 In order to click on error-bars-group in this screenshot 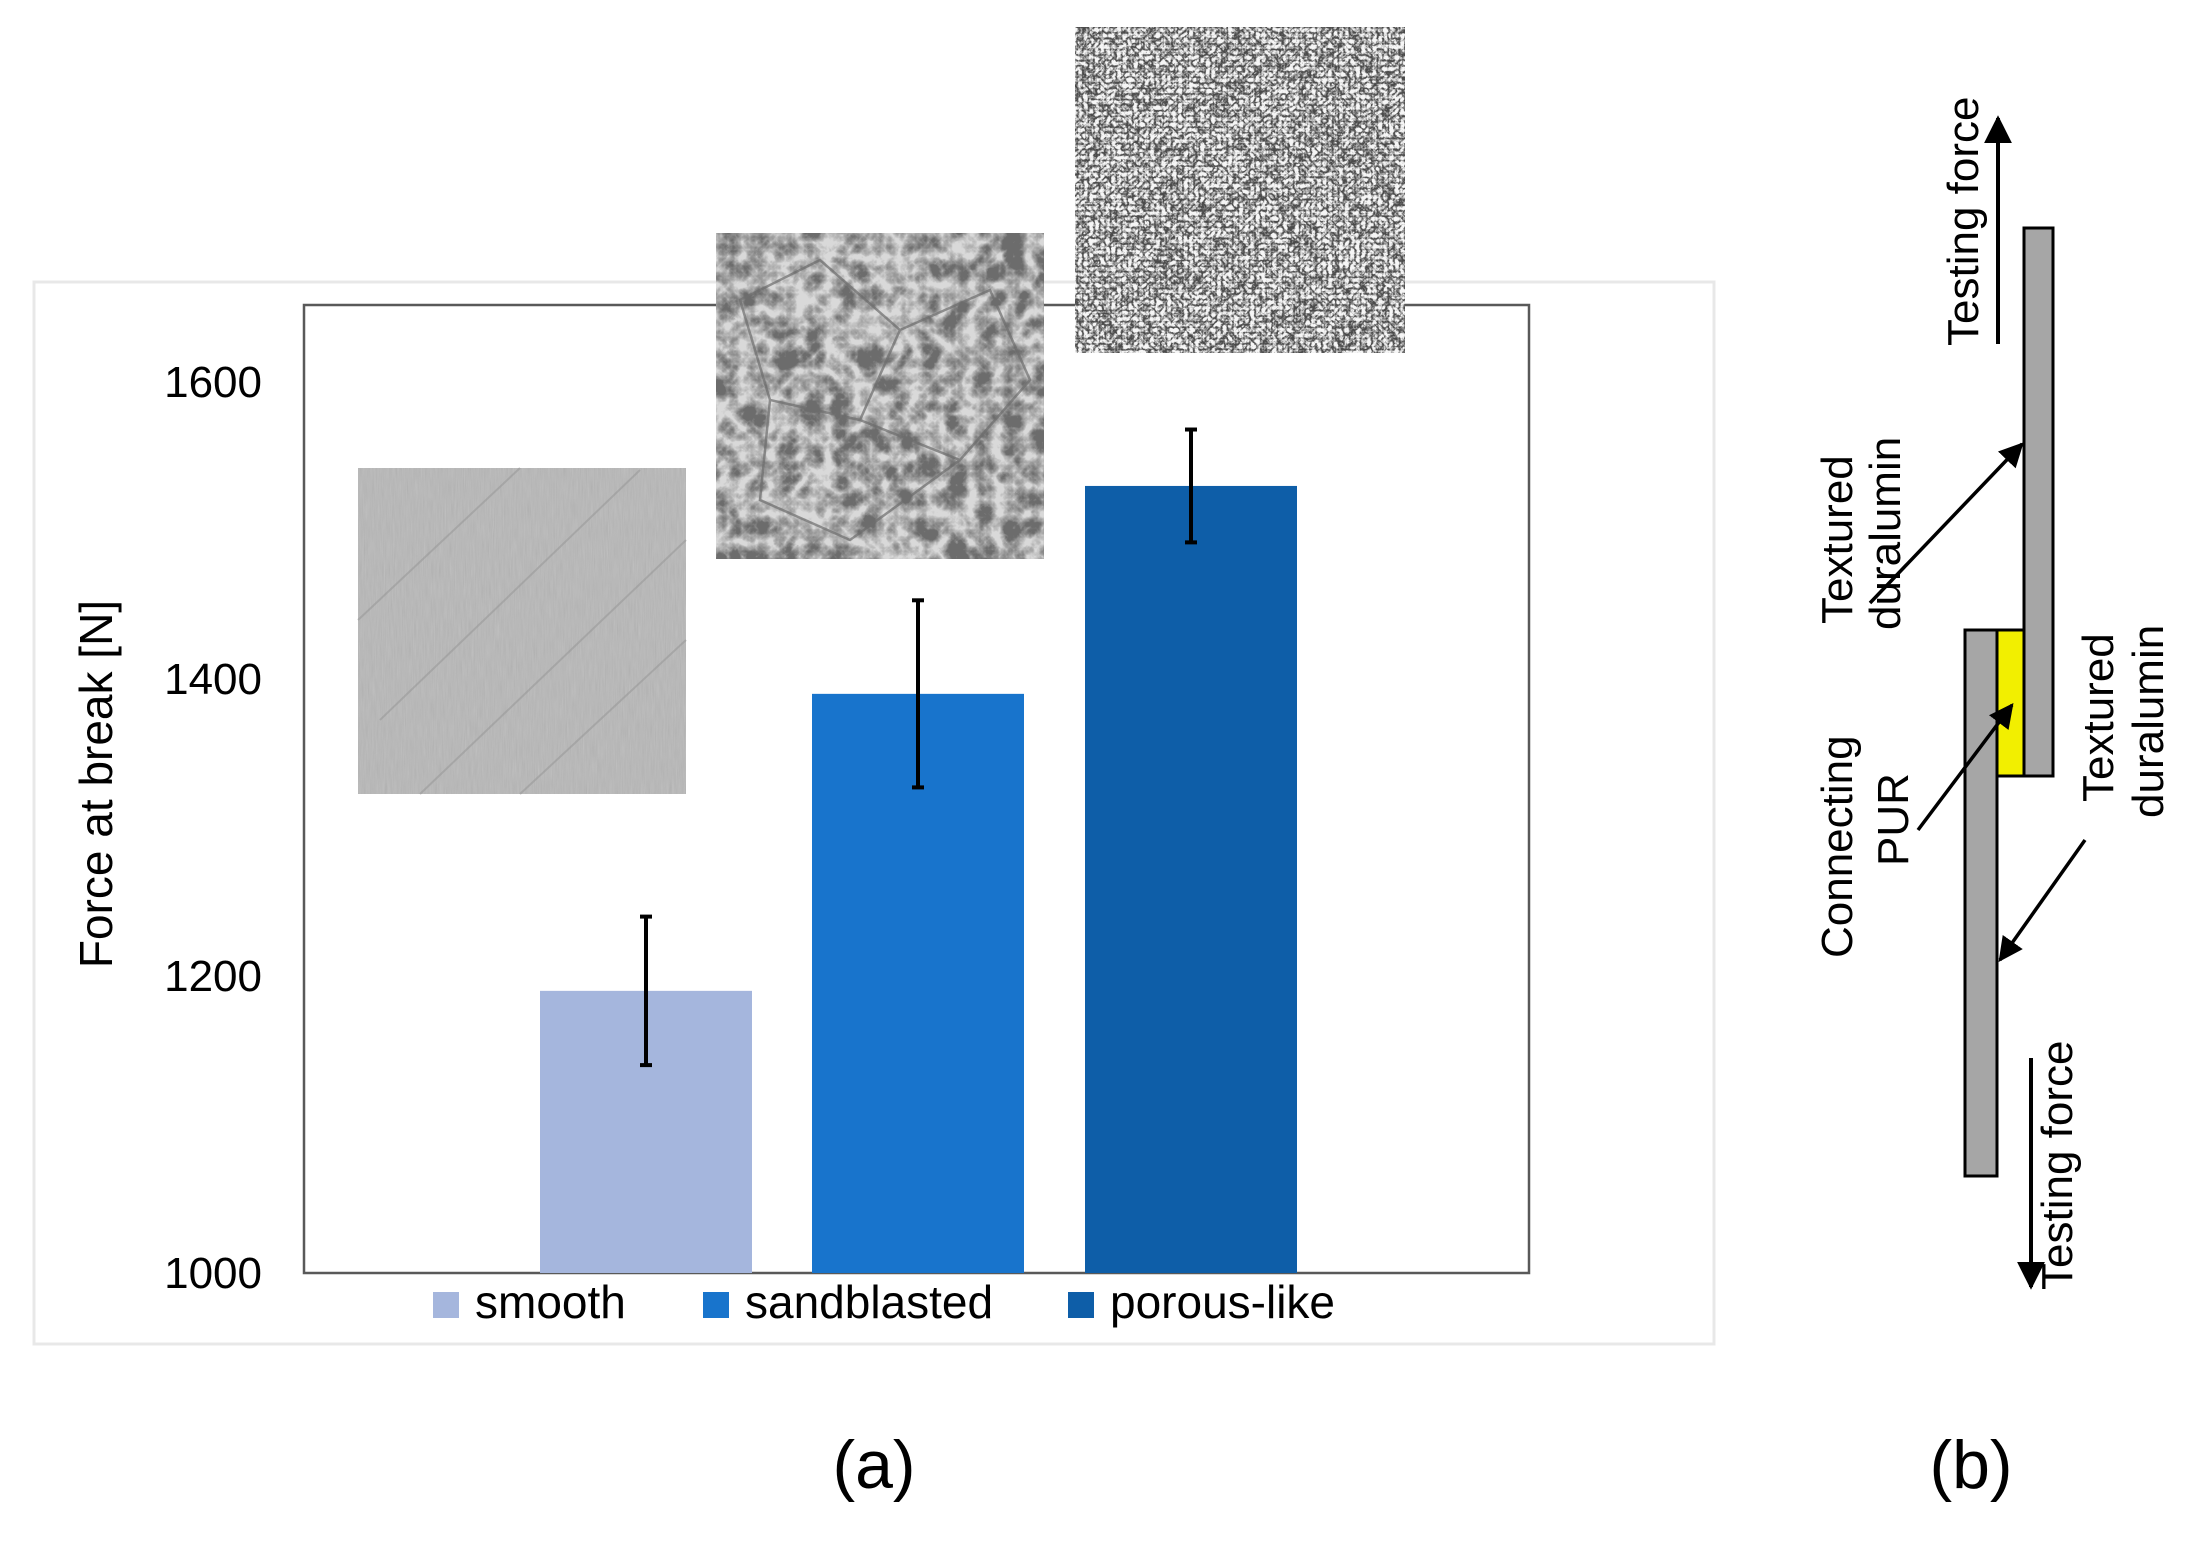, I will do `click(918, 747)`.